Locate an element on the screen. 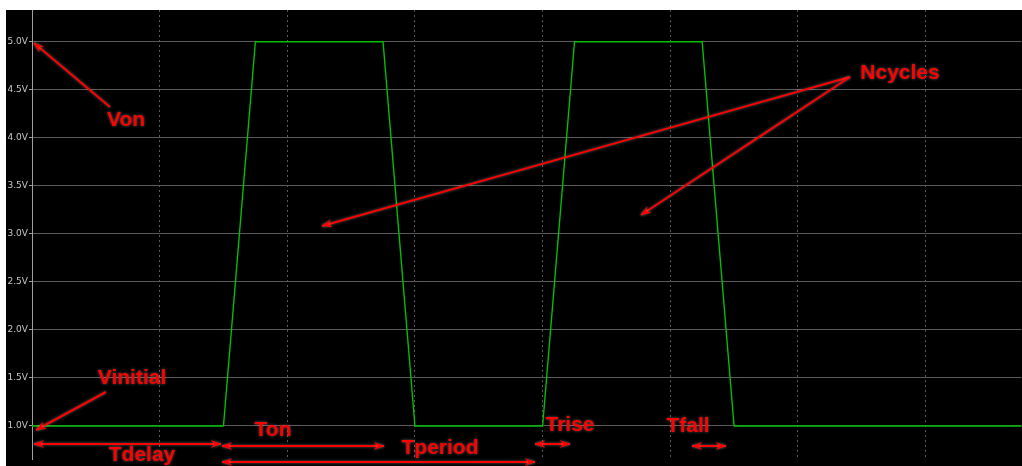  annotation: Trise is located at coordinates (570, 423).